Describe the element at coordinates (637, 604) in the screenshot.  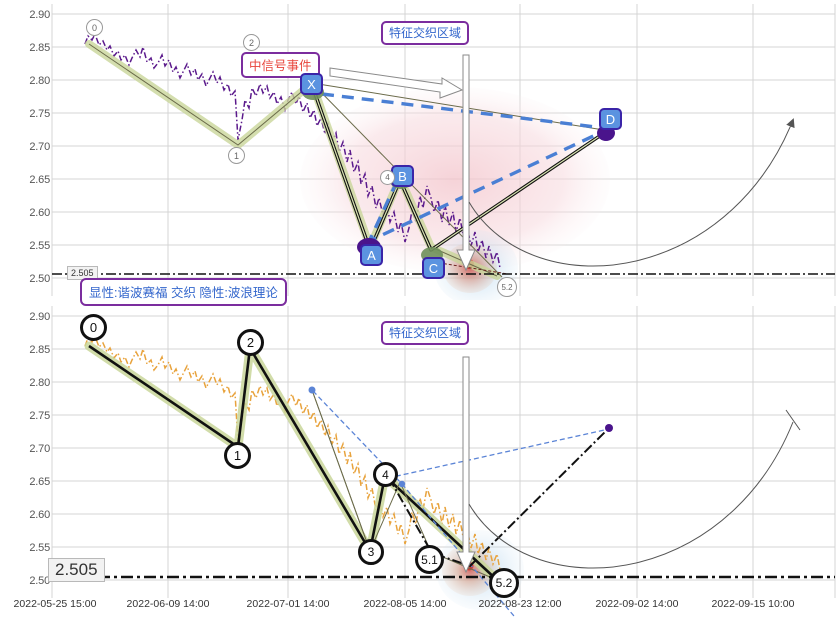
I see `x-tick: 2022-09-02 14:00` at that location.